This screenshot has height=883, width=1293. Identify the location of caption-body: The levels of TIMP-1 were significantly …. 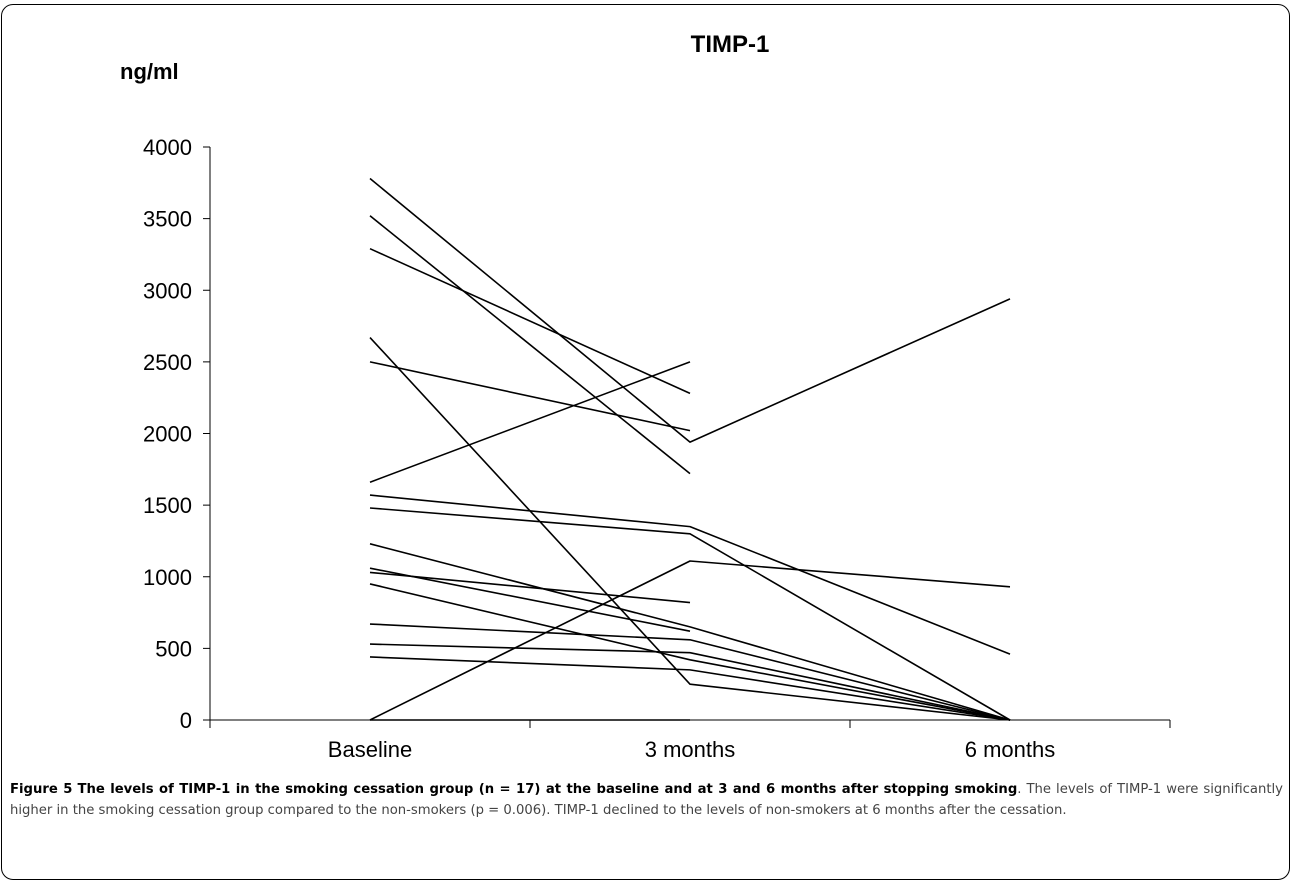
(646, 800).